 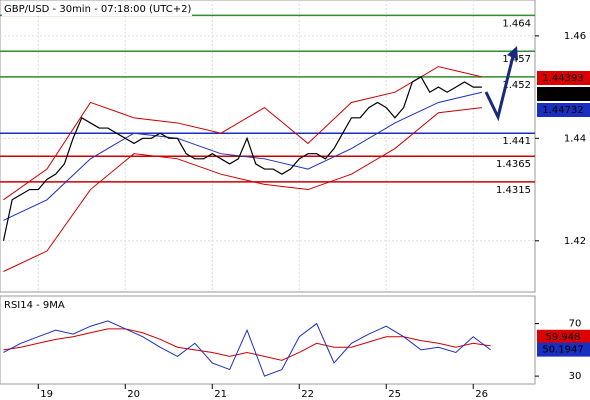 I want to click on y-tick-label: 30, so click(x=575, y=376).